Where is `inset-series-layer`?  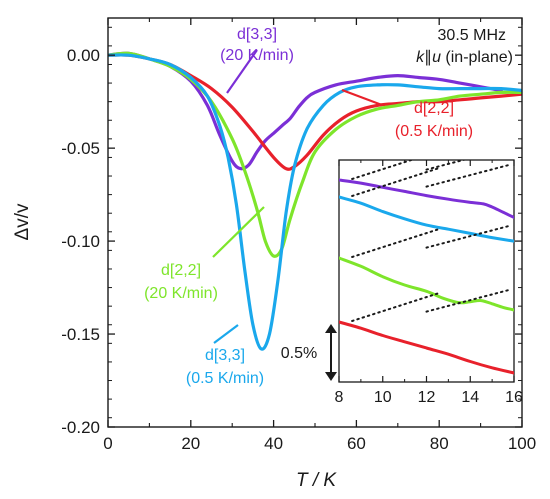
inset-series-layer is located at coordinates (426, 267).